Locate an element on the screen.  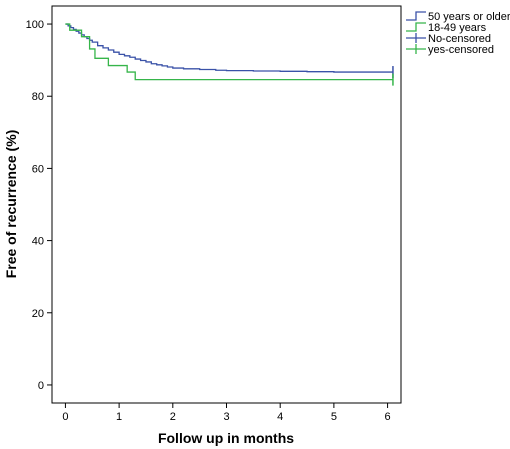
y-tick-label: 20 is located at coordinates (38, 314).